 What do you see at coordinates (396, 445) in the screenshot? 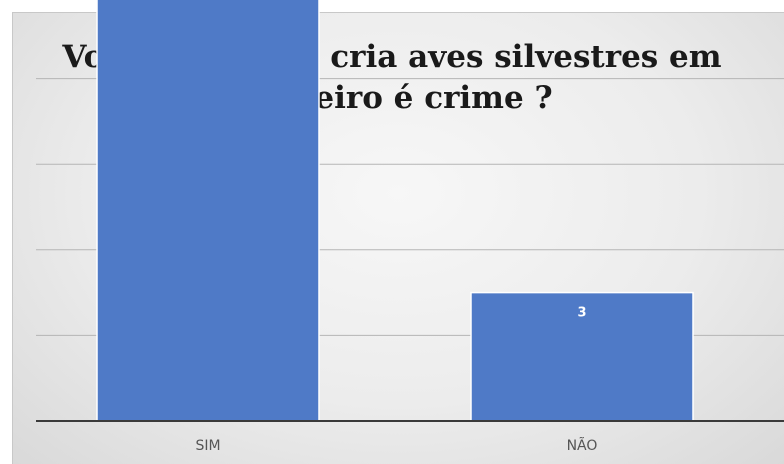
I see `x-axis-tick-labels: SIM NÃO` at bounding box center [396, 445].